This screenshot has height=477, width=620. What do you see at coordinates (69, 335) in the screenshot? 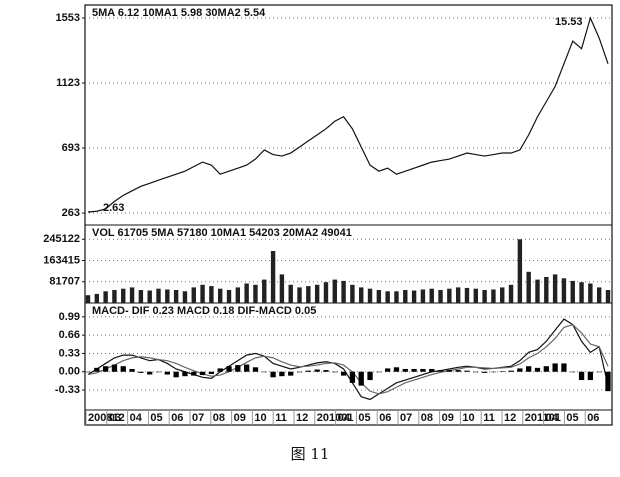
I see `y-tick-label: 0.66` at bounding box center [69, 335].